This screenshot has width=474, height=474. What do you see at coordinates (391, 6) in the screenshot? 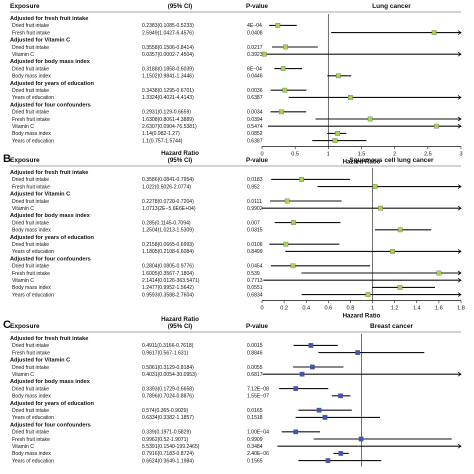
I see `plot-title: Lung cancer` at bounding box center [391, 6].